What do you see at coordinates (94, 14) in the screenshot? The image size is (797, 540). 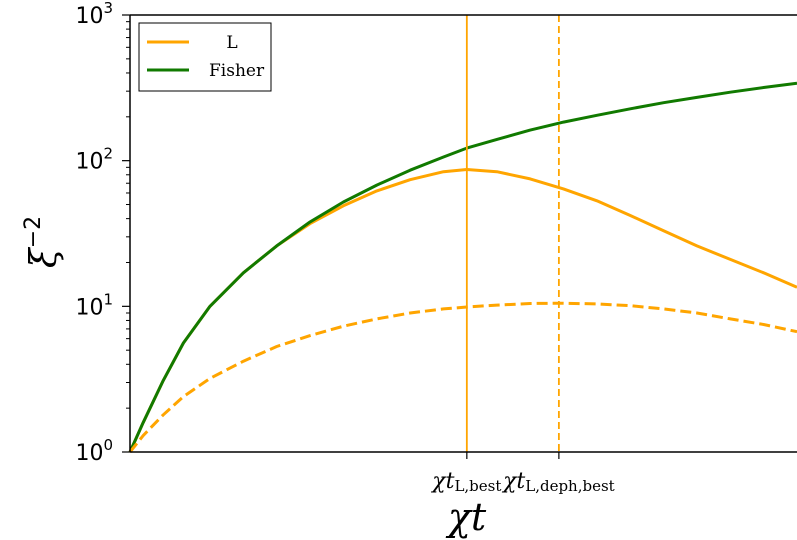 I see `y-tick-label: 10³` at bounding box center [94, 14].